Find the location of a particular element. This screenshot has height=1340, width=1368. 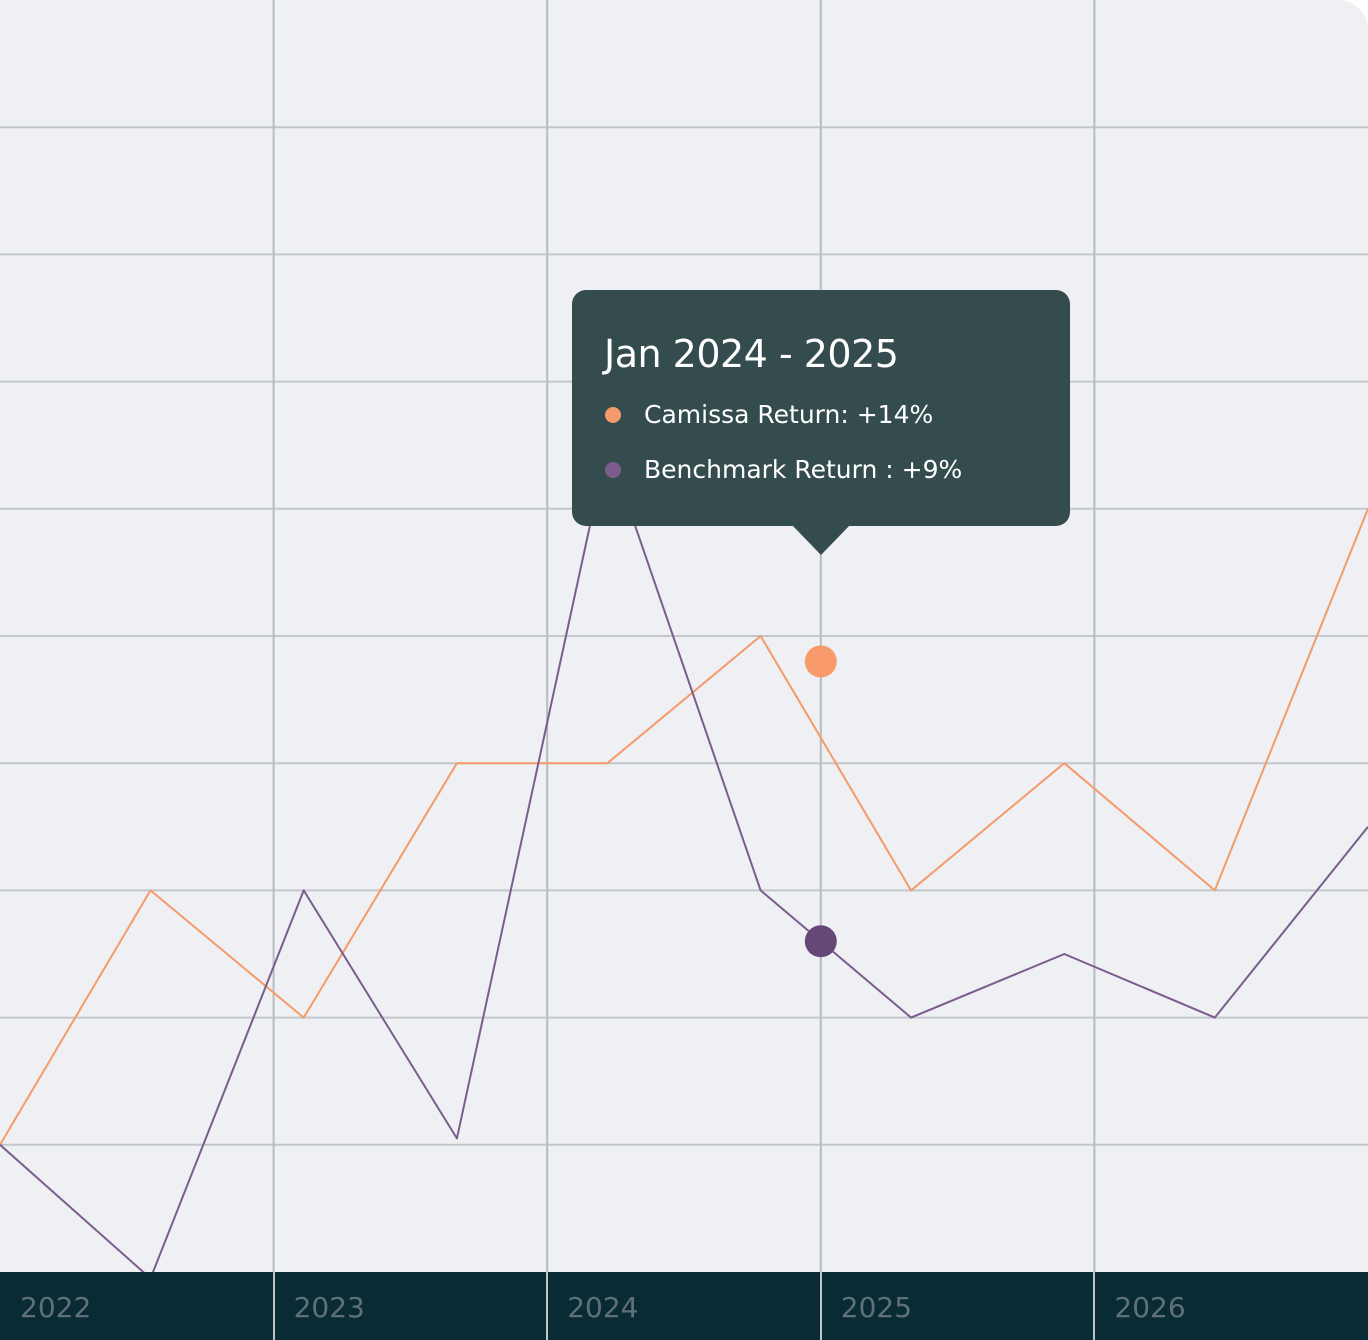

benchmark-legend-dot is located at coordinates (613, 470).